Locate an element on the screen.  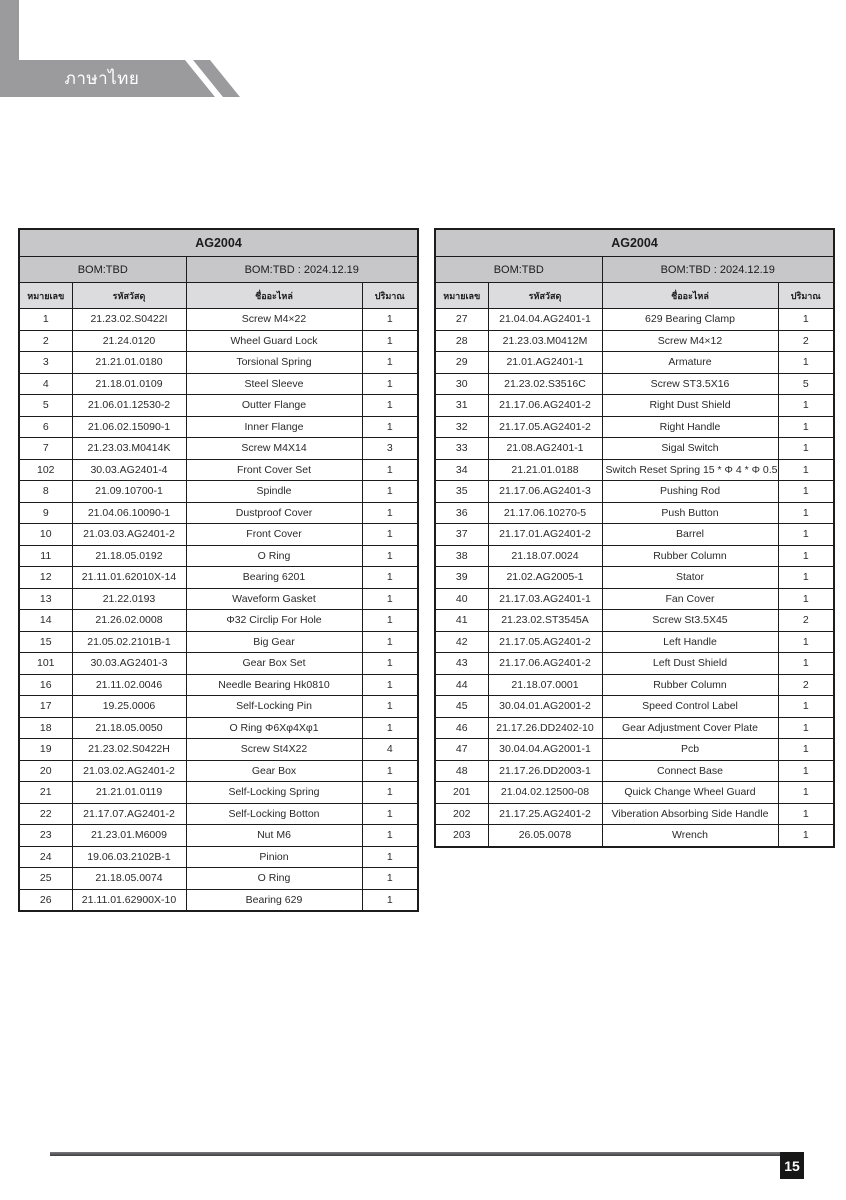
table-cell: 201 is located at coordinates (461, 792).